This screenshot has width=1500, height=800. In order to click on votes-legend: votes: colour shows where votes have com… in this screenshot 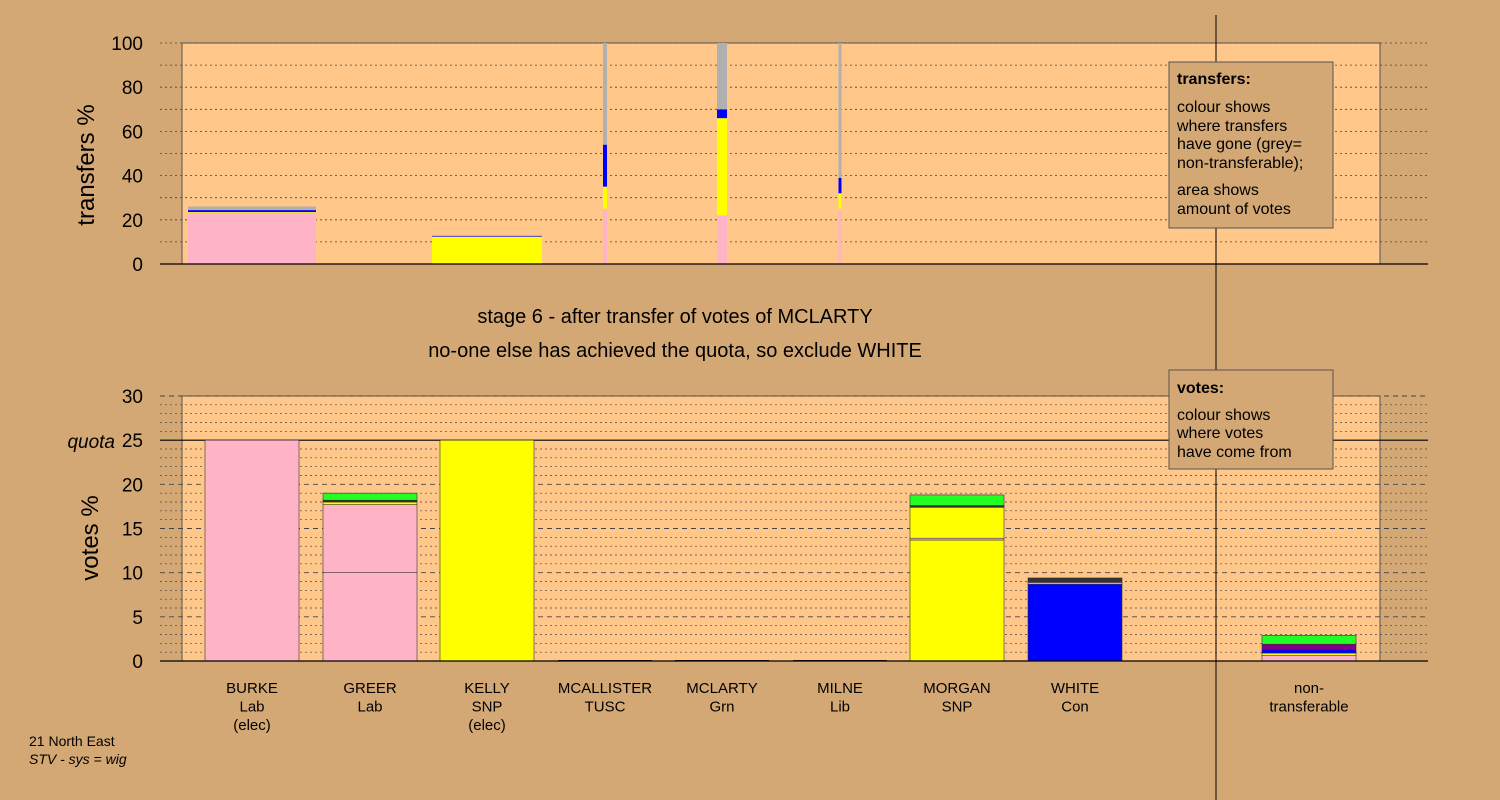, I will do `click(1251, 419)`.